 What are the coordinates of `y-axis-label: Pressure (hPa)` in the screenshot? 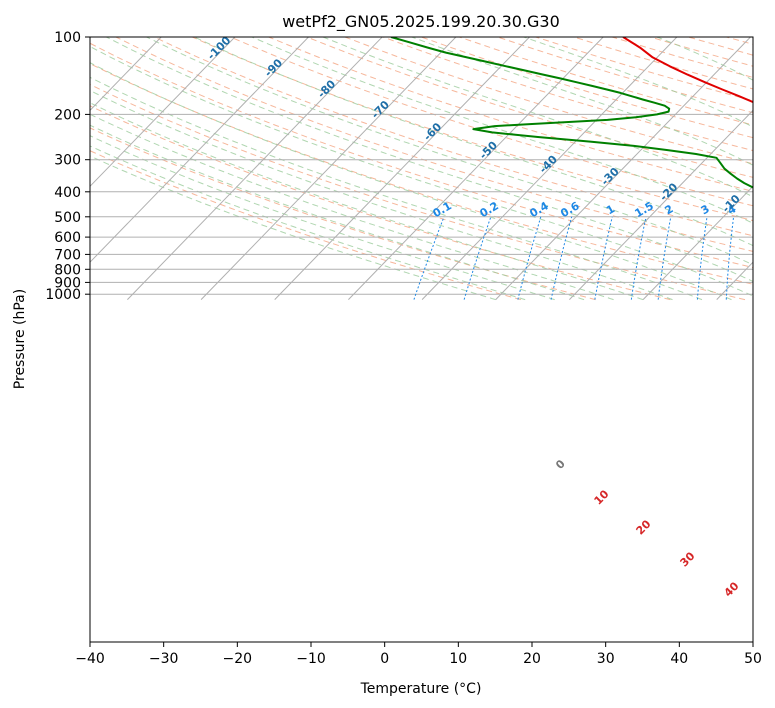 It's located at (20, 339).